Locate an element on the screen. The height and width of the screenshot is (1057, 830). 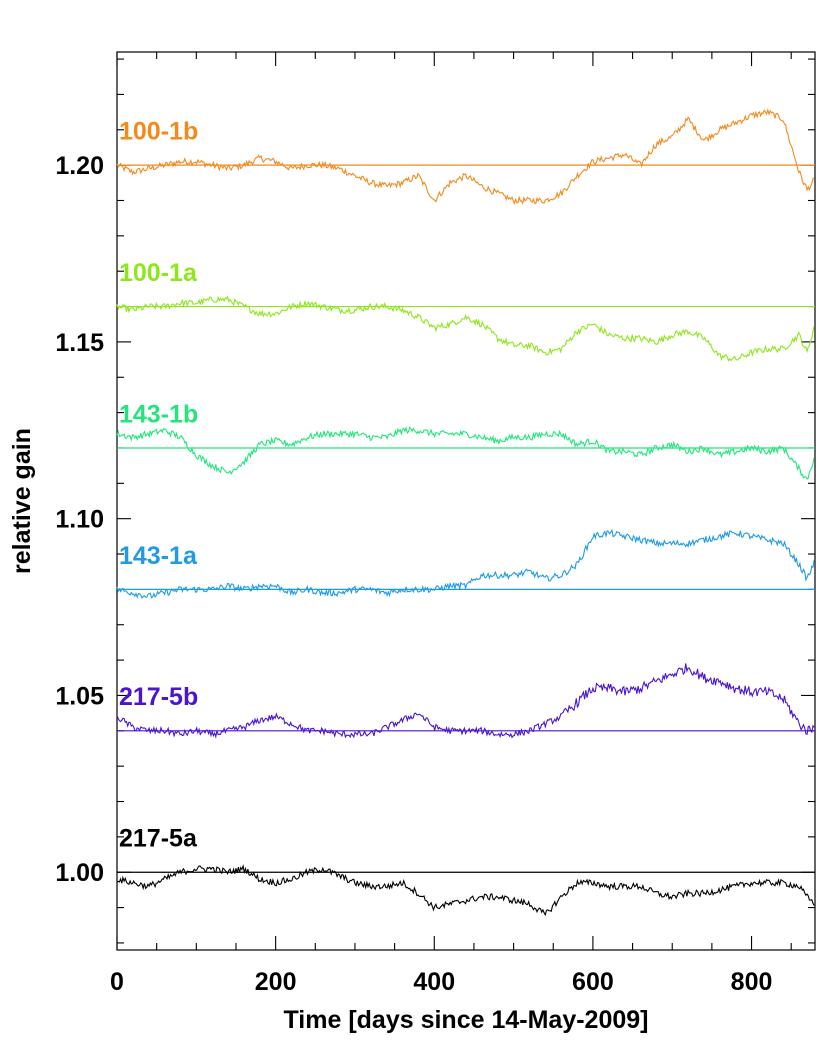
series-label: 217-5b is located at coordinates (158, 697).